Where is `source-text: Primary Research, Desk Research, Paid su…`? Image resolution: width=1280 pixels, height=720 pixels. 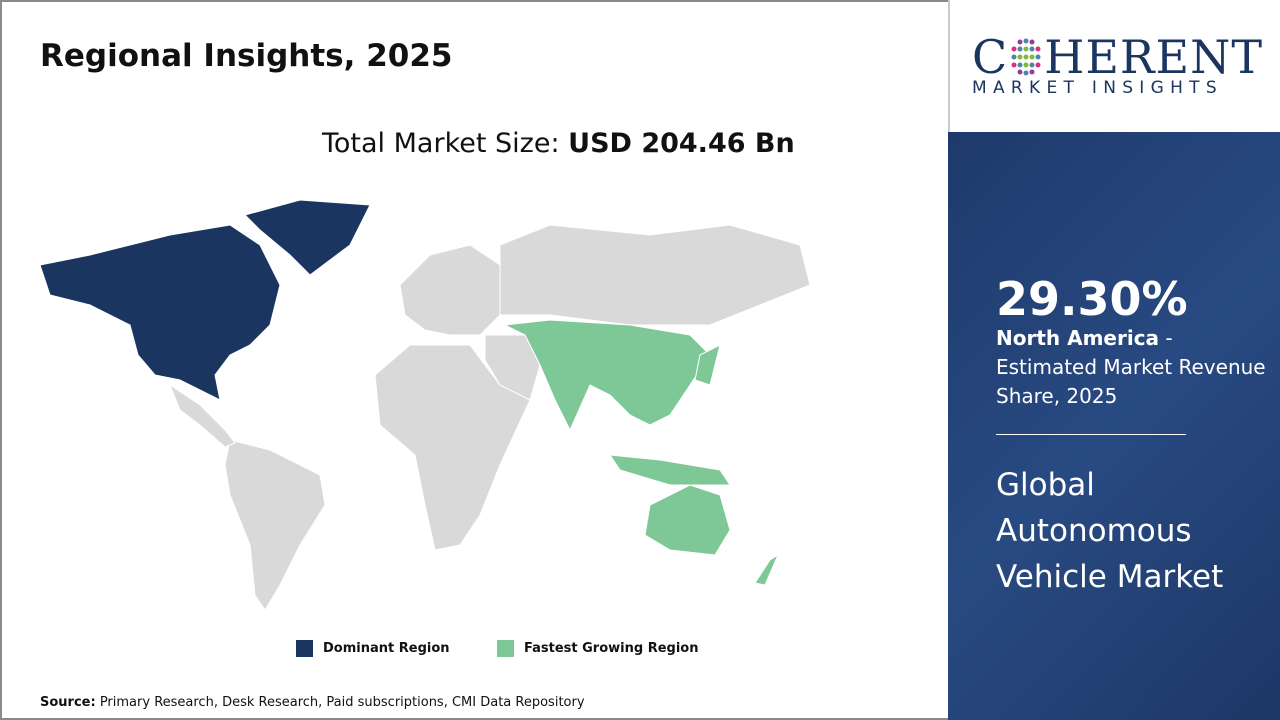
source-text: Primary Research, Desk Research, Paid su… is located at coordinates (340, 702).